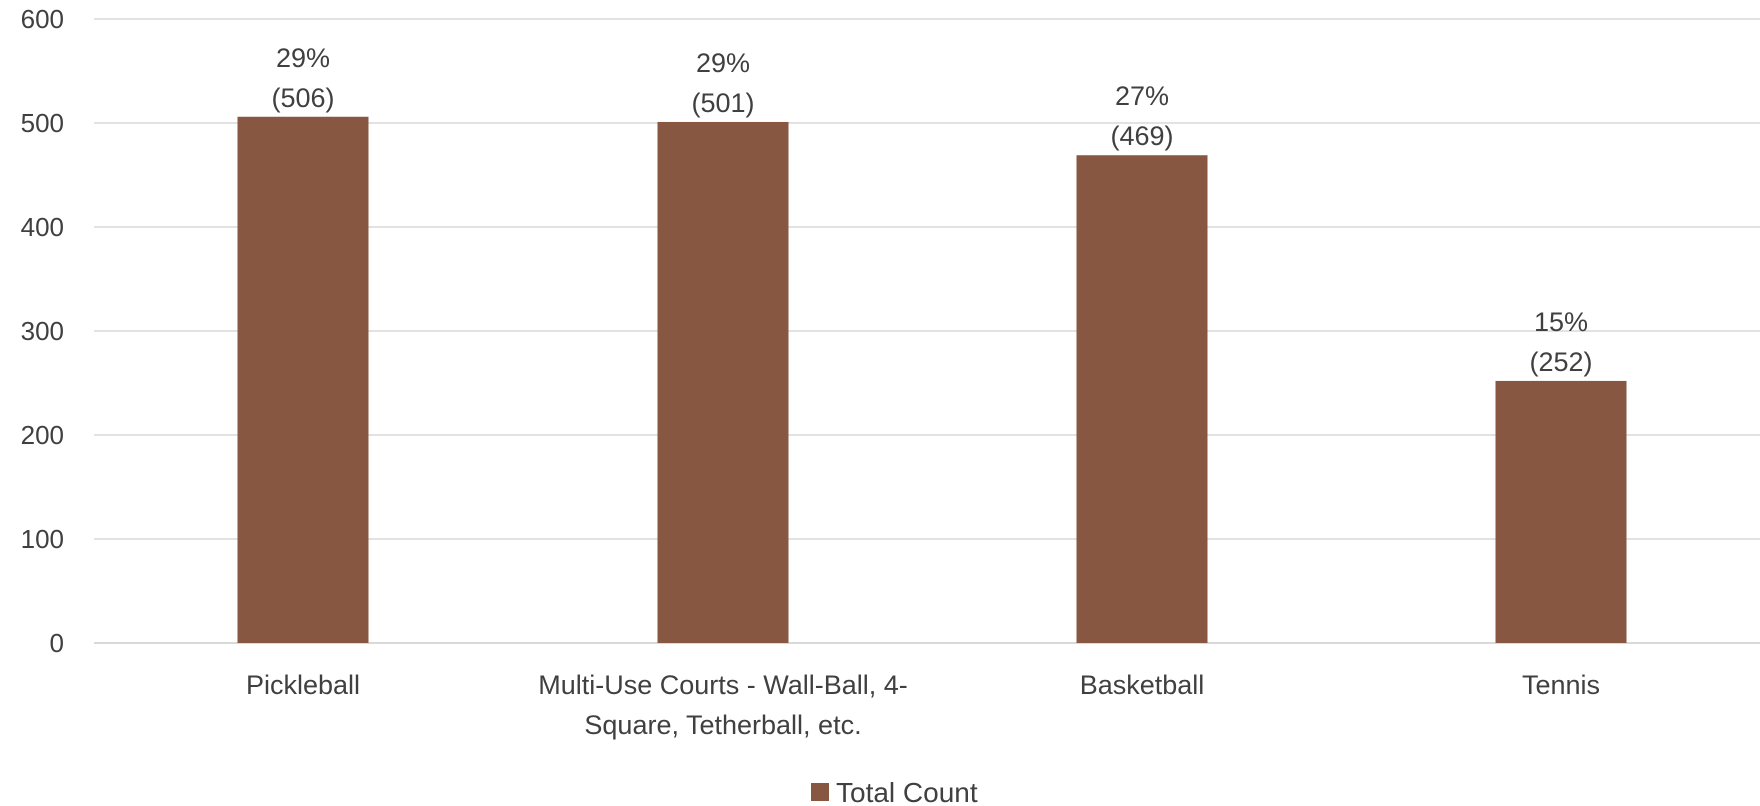 This screenshot has width=1760, height=806. Describe the element at coordinates (723, 685) in the screenshot. I see `category-label: Multi-Use Courts - Wall-Ball, 4-` at that location.